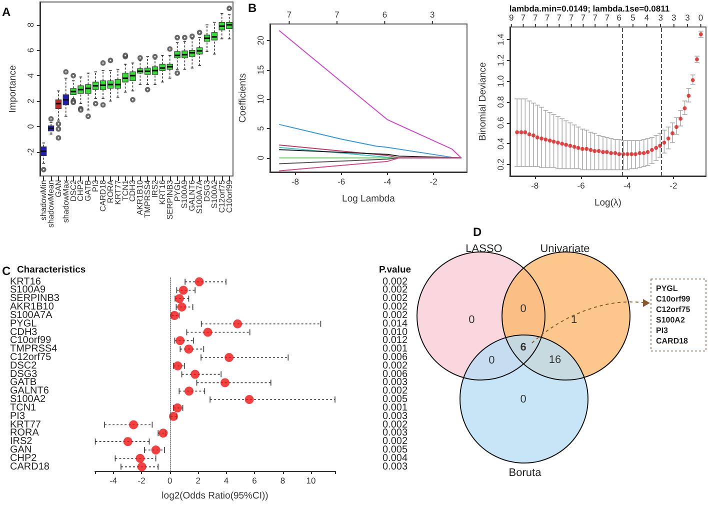 The height and width of the screenshot is (506, 709). Describe the element at coordinates (81, 190) in the screenshot. I see `x-tick-label: CHP2` at that location.